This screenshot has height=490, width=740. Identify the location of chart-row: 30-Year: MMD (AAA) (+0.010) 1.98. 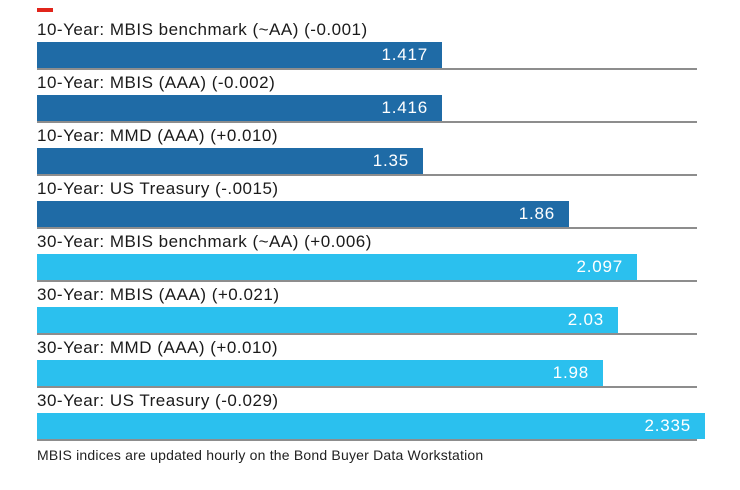
(367, 362).